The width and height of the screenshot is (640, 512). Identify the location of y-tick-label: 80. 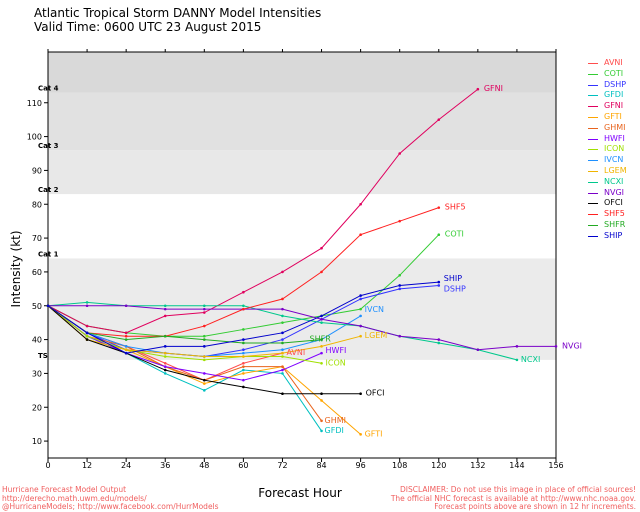
(37, 204).